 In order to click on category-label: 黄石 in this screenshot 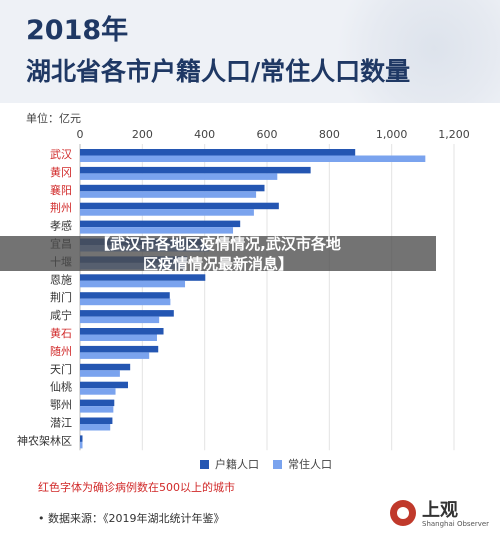, I will do `click(61, 333)`.